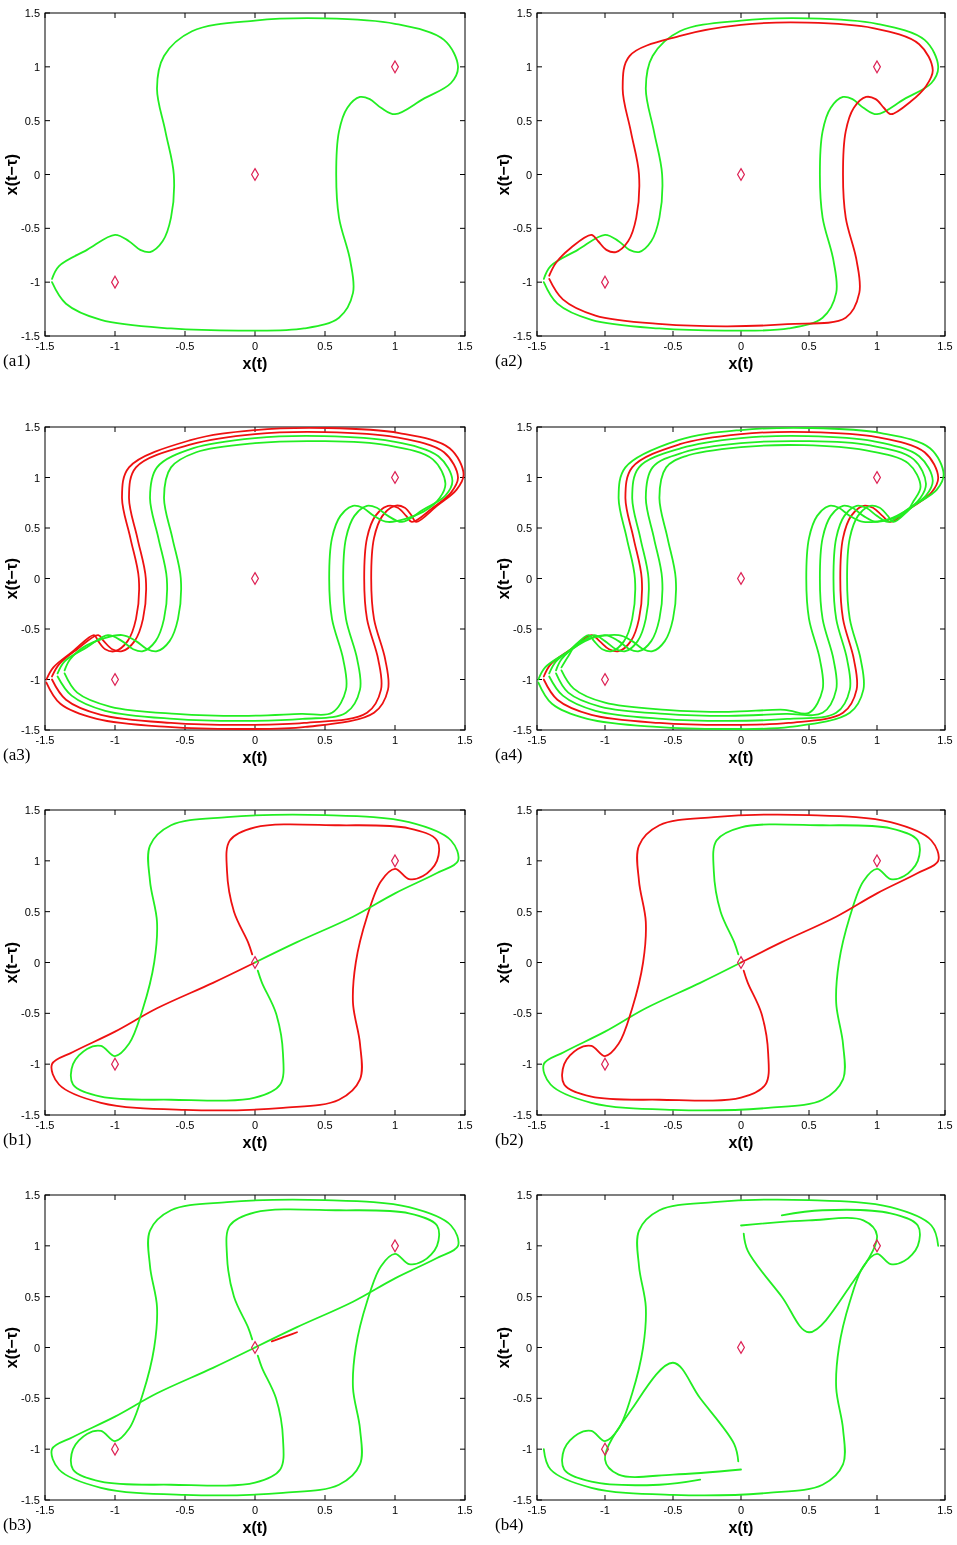  I want to click on text: (a1), so click(17, 360).